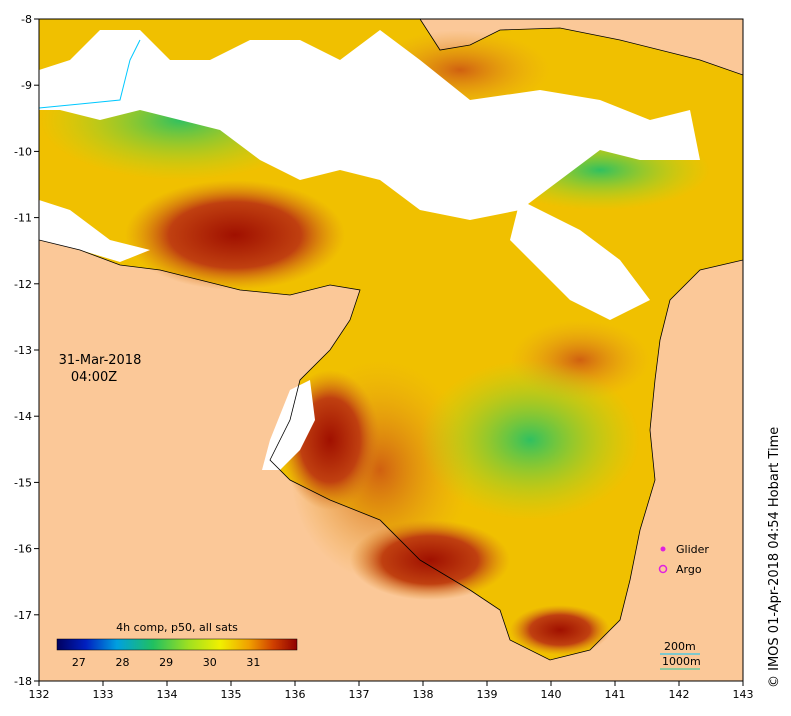 The image size is (791, 716). Describe the element at coordinates (103, 694) in the screenshot. I see `x-tick-label: 133` at that location.